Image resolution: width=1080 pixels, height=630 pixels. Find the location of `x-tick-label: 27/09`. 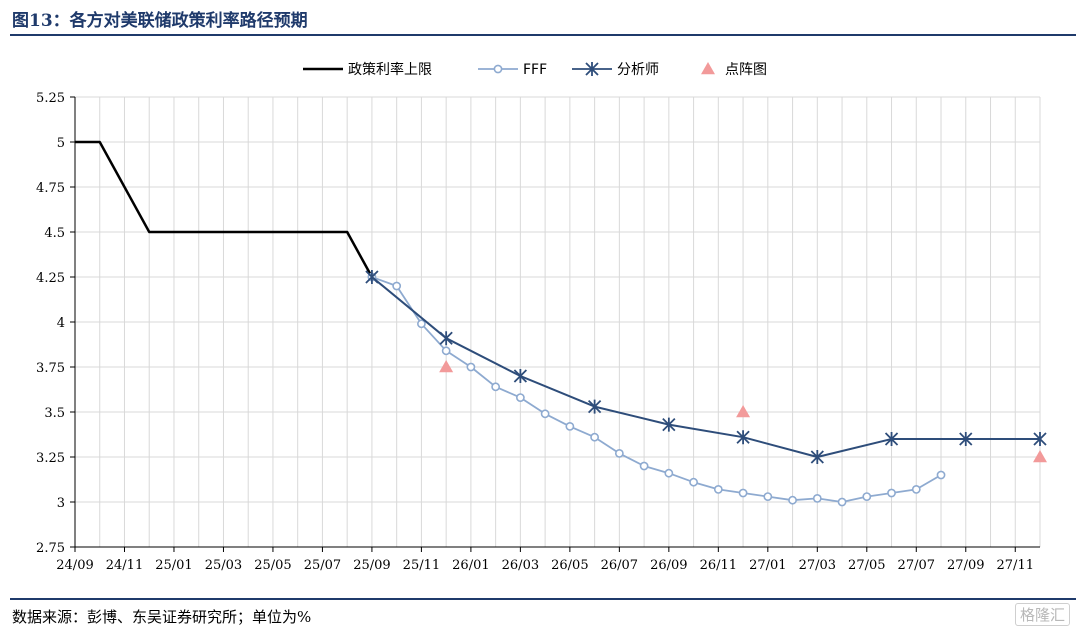

x-tick-label: 27/09 is located at coordinates (965, 565).